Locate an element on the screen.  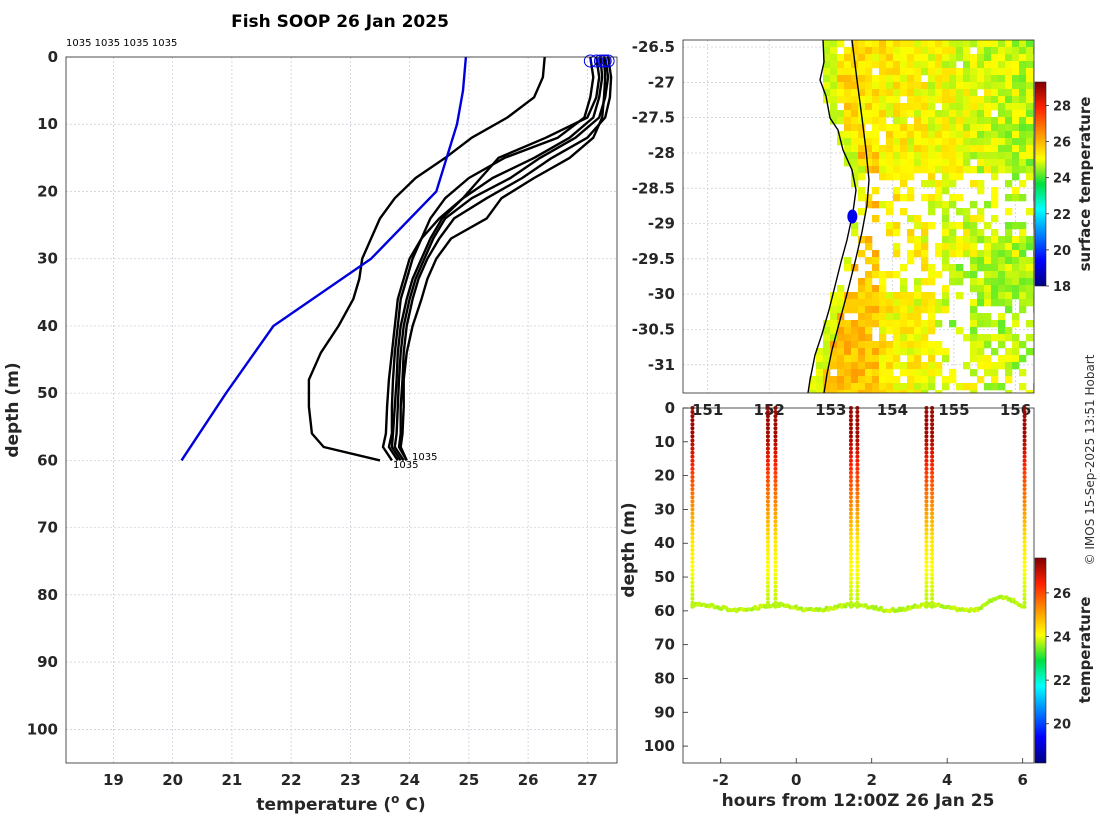
section-y-tick: 80 is located at coordinates (664, 678).